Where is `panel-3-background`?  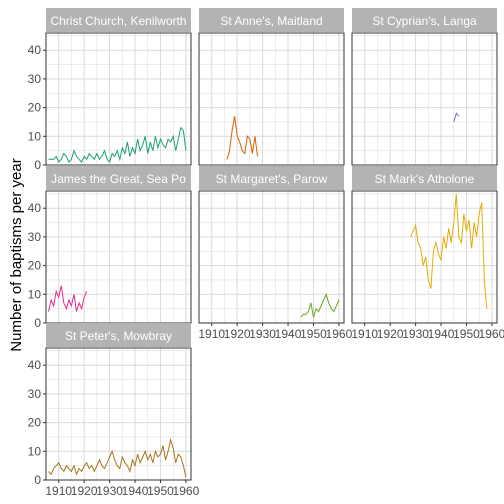
panel-3-background is located at coordinates (424, 99).